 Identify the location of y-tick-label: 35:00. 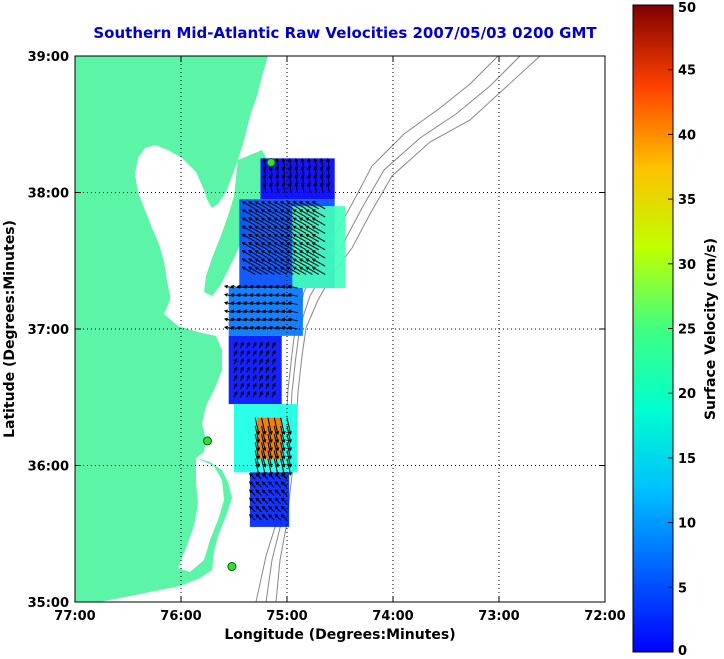
(48, 603).